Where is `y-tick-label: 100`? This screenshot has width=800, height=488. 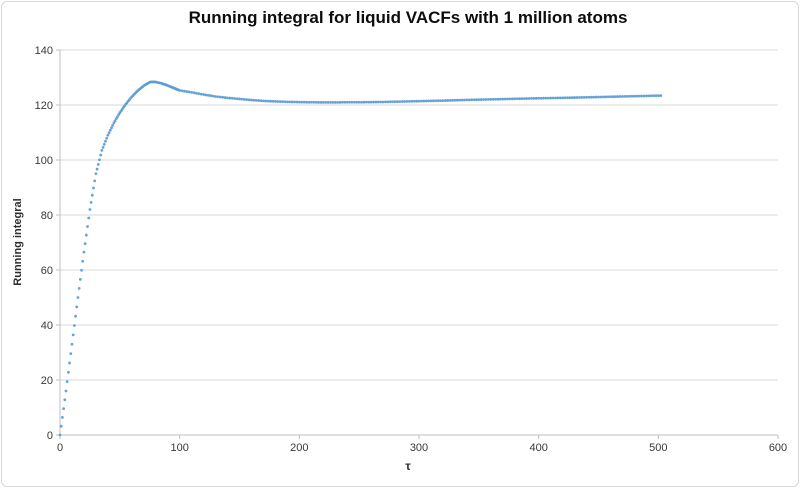 y-tick-label: 100 is located at coordinates (44, 161).